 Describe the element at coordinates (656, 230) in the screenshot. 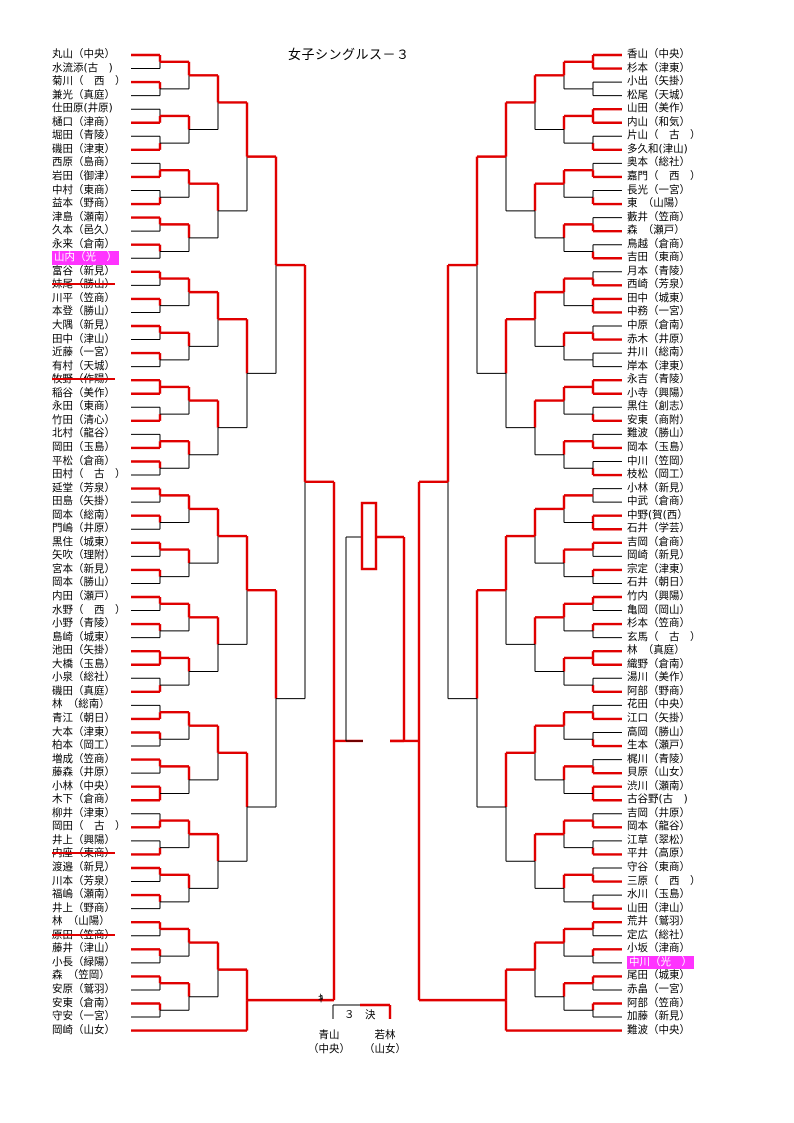

I see `right-entry-13: 森 （瀬戸）` at that location.